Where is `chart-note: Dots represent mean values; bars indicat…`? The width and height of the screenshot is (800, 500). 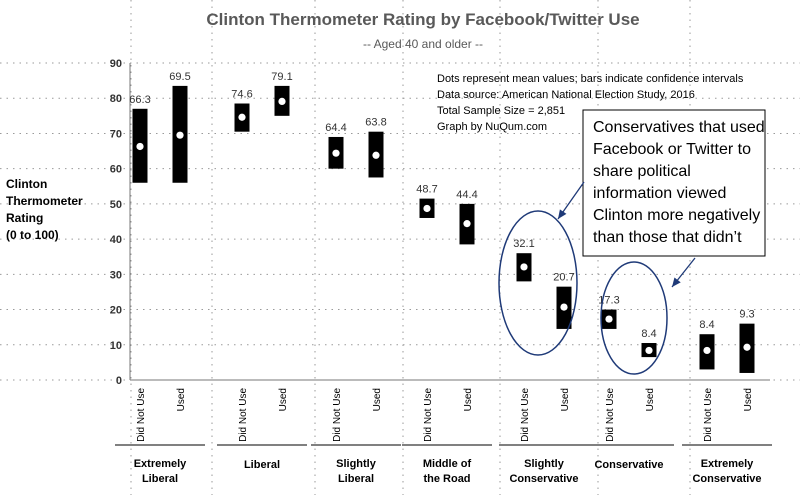
chart-note: Dots represent mean values; bars indicat… is located at coordinates (590, 79).